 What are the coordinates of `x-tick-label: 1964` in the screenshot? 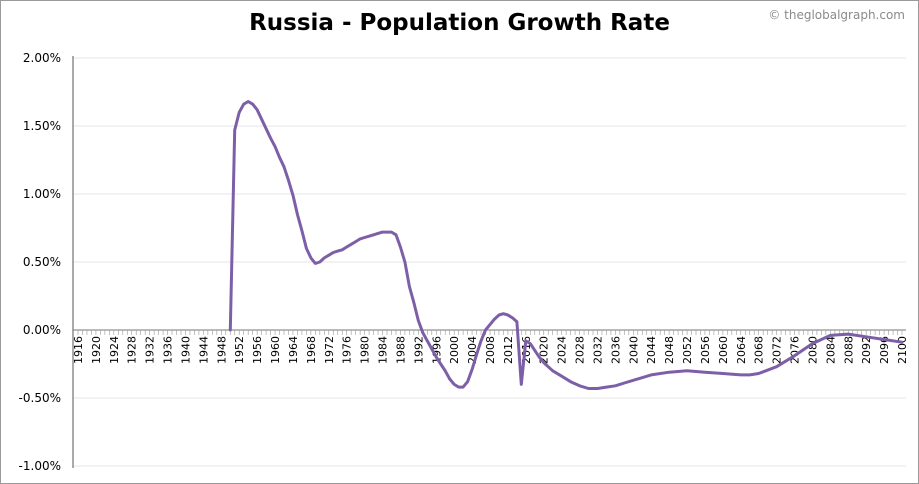 It's located at (293, 350).